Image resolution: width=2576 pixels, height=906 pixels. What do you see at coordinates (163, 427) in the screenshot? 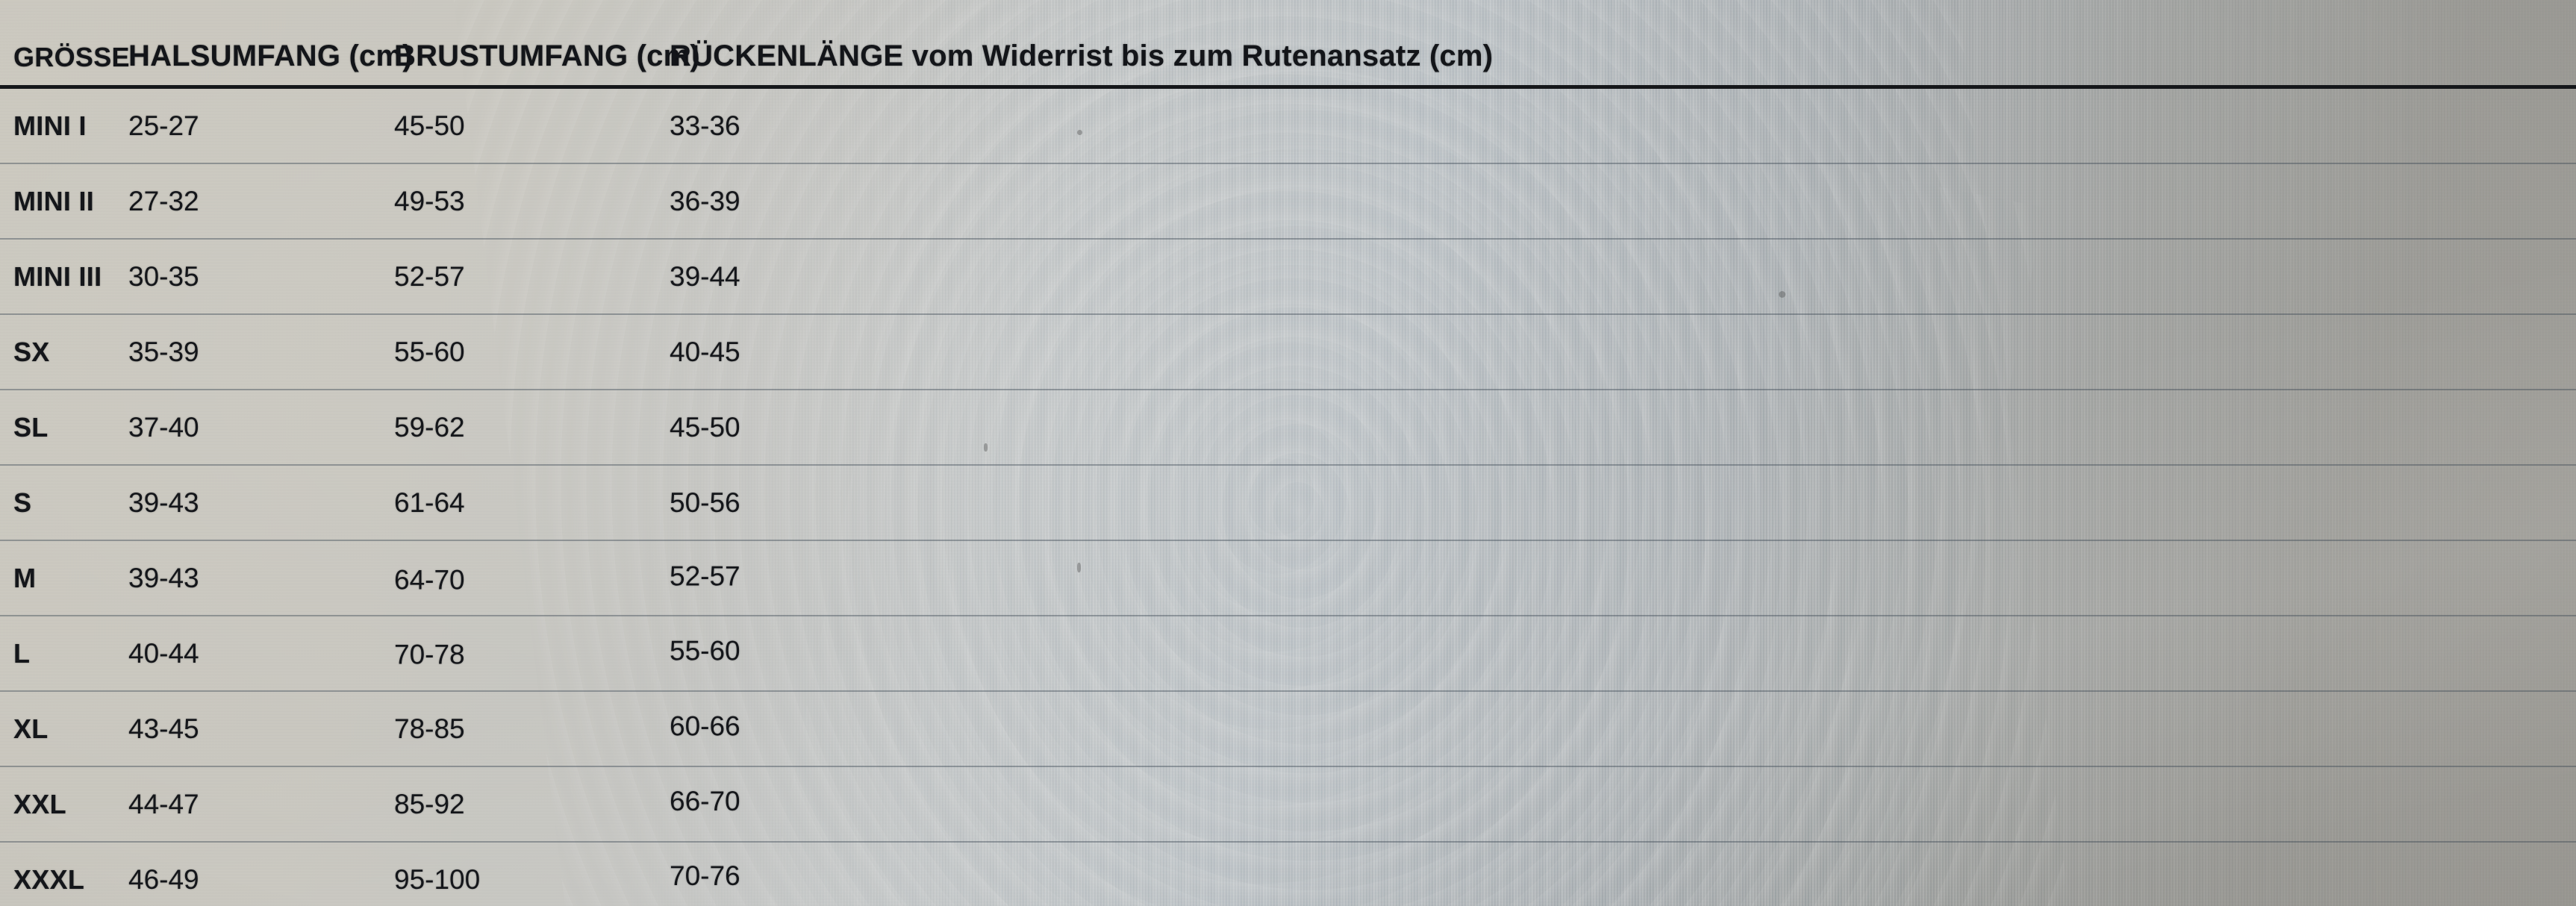
I see `cell-halsumfang: 37-40` at bounding box center [163, 427].